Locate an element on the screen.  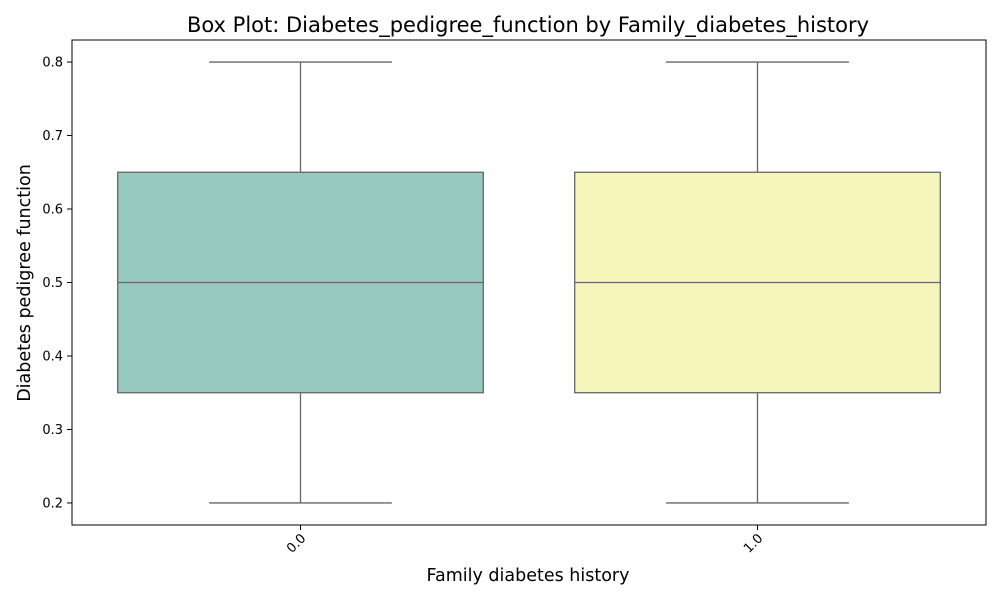
x-axis-label: Family diabetes history is located at coordinates (528, 576).